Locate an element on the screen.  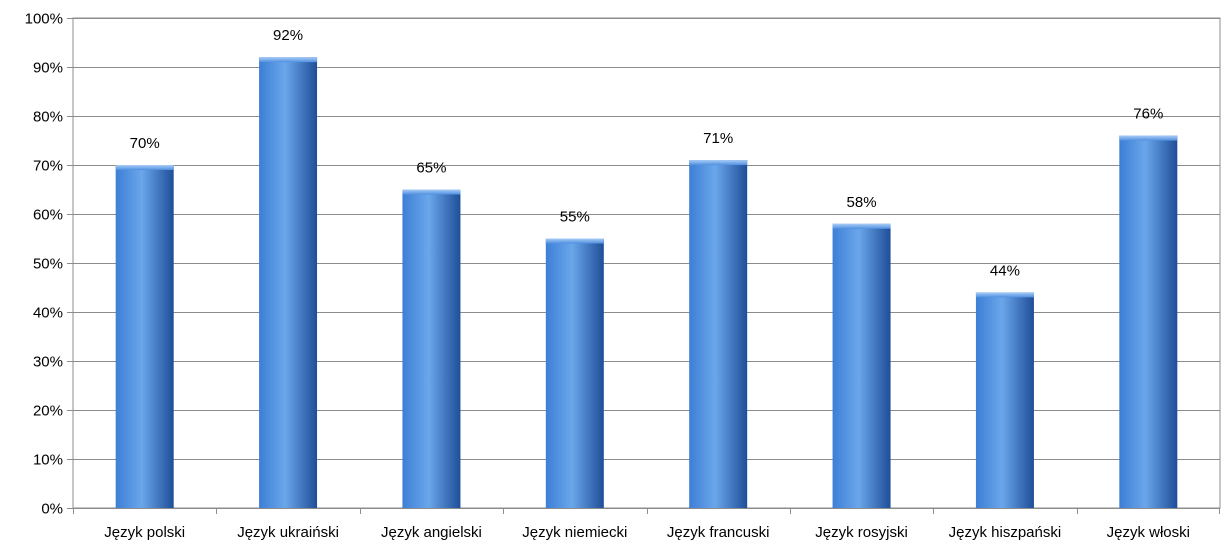
y-axis-ticks: 0% 10% 20% 30% 40% 50% 60% 70% 80% 90% 100% is located at coordinates (44, 264).